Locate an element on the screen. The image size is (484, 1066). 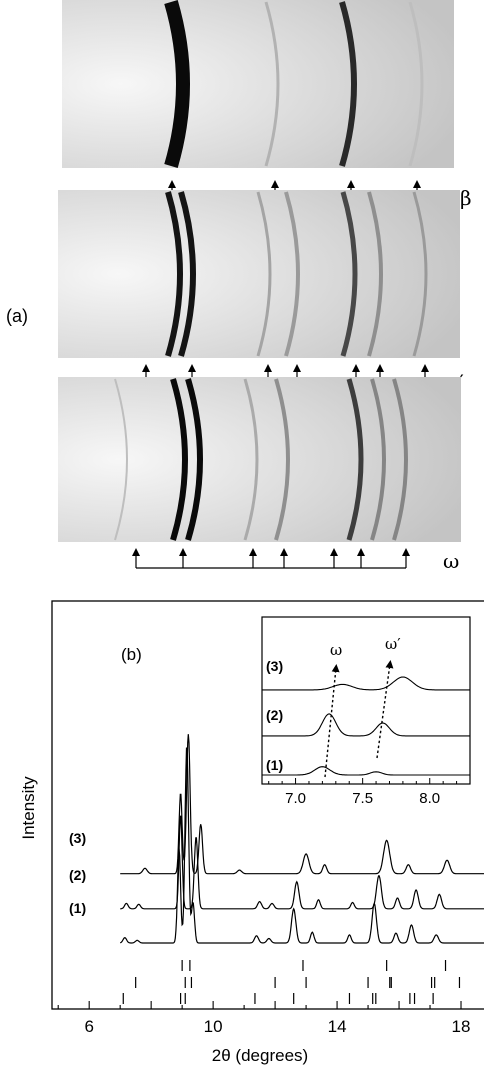
panel-a-label: (a) is located at coordinates (17, 316).